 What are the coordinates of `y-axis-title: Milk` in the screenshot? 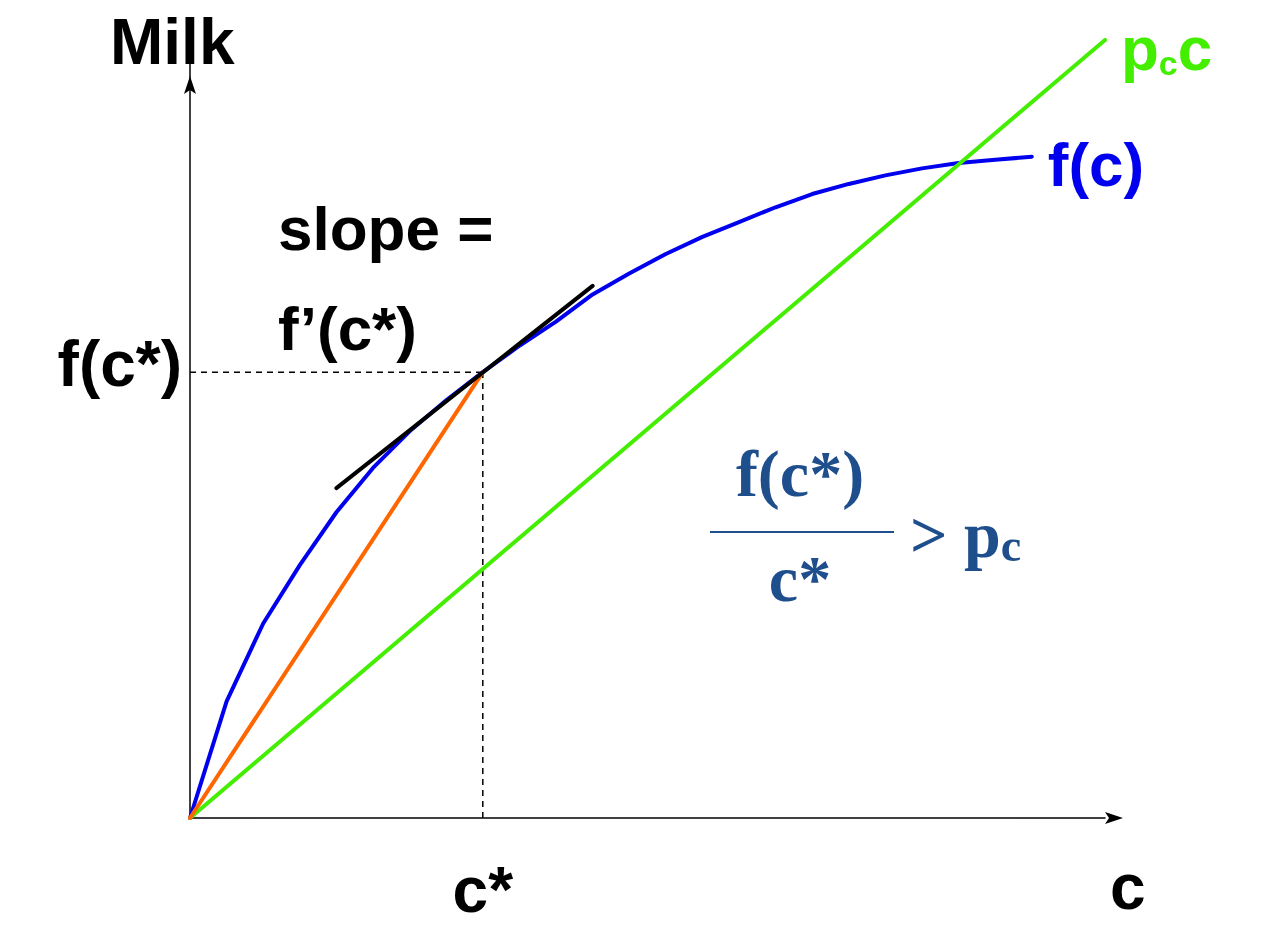 It's located at (172, 42).